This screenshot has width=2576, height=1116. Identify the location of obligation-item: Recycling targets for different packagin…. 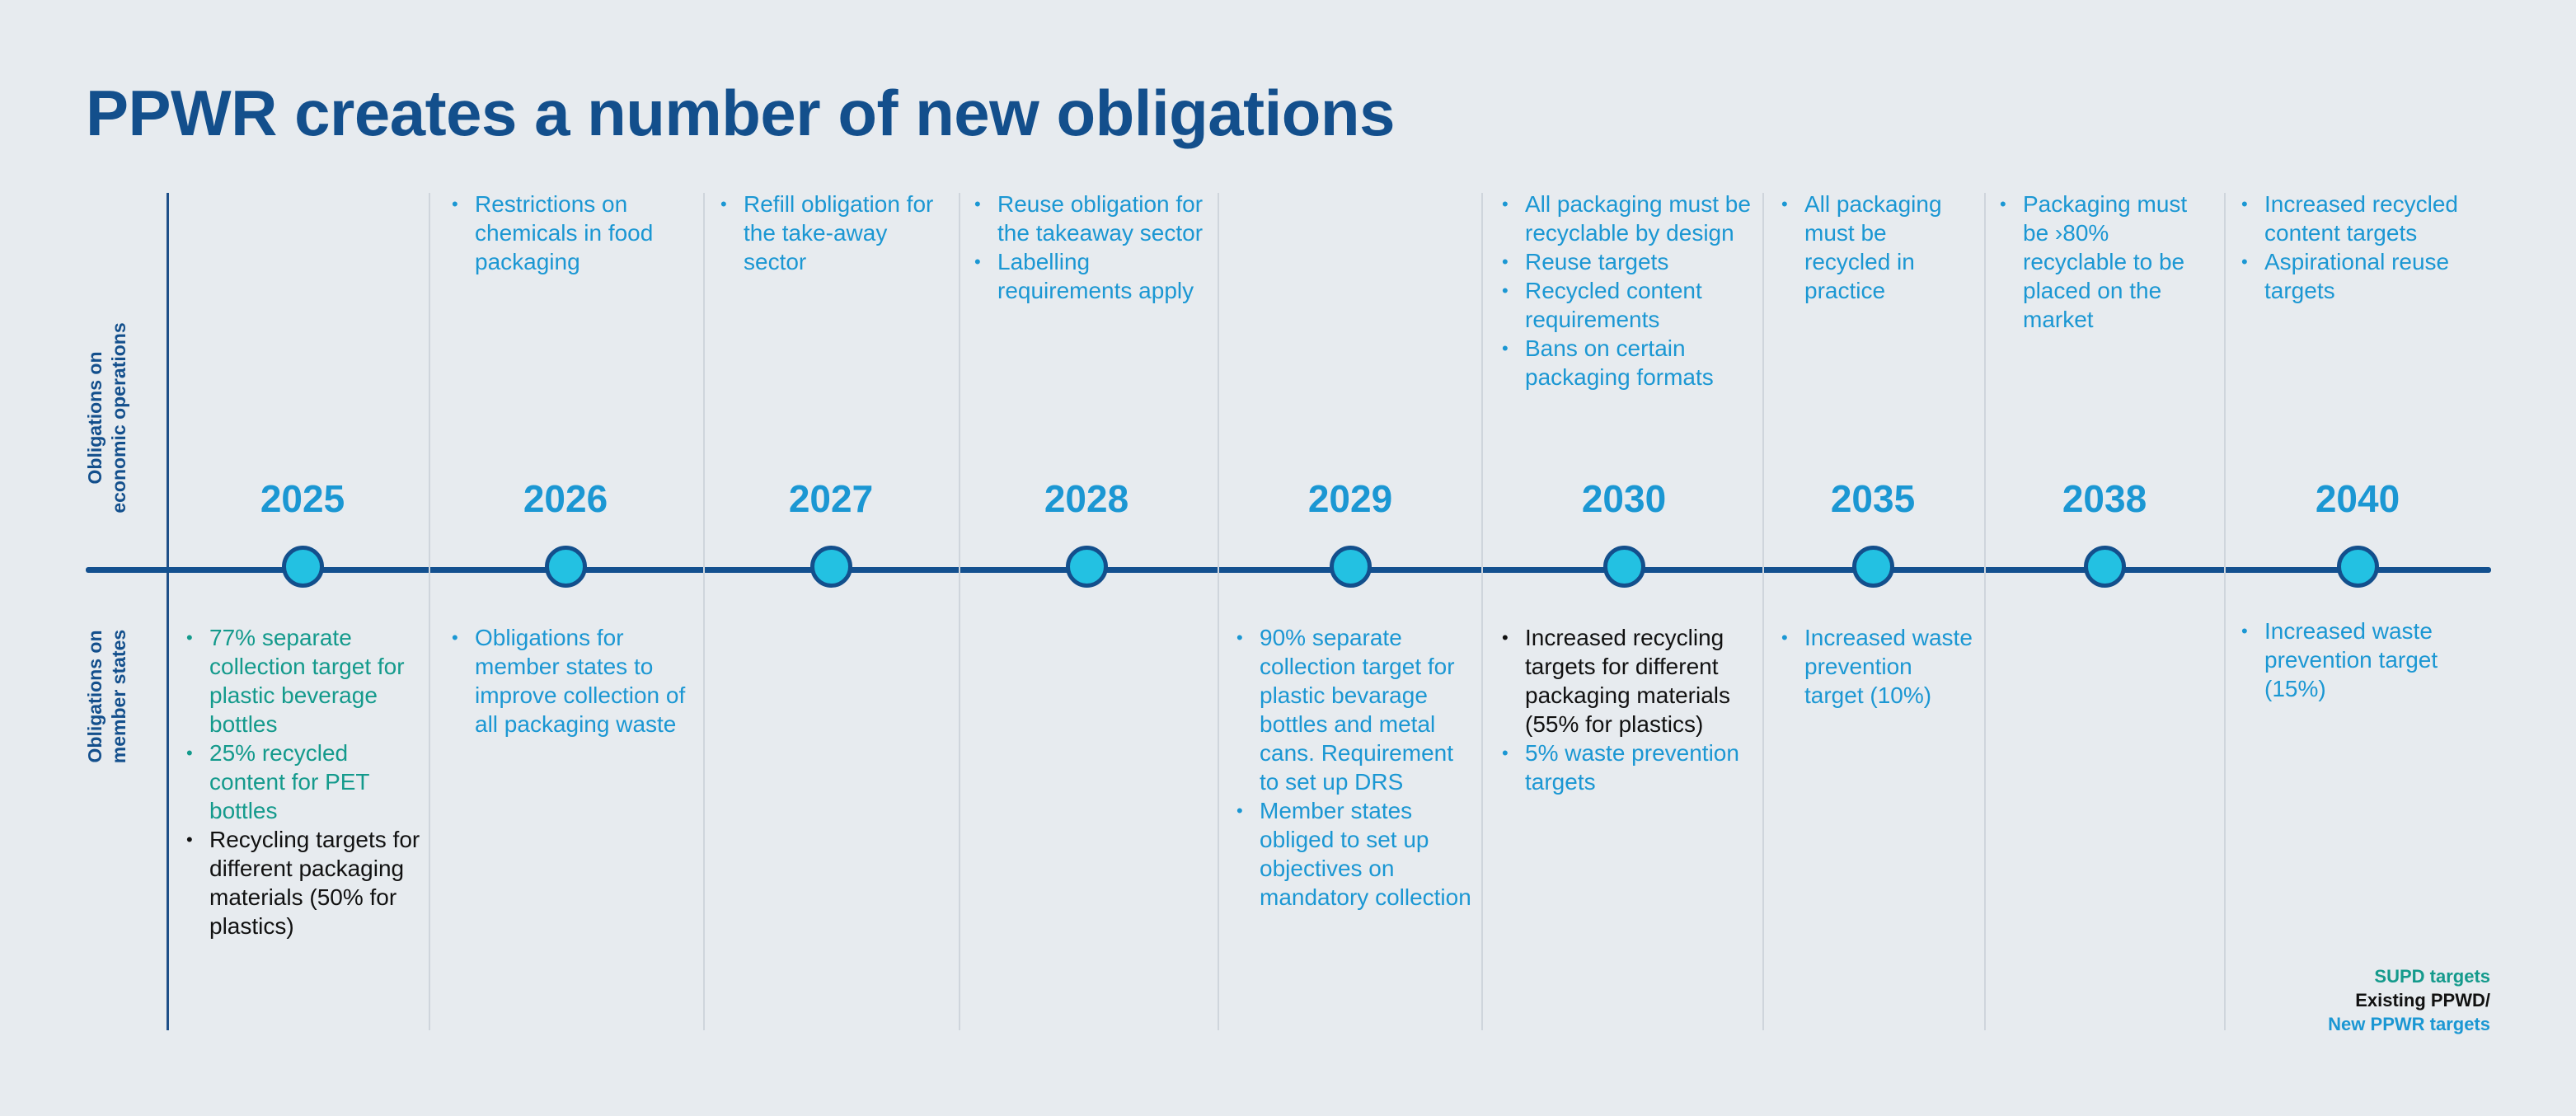
(300, 882).